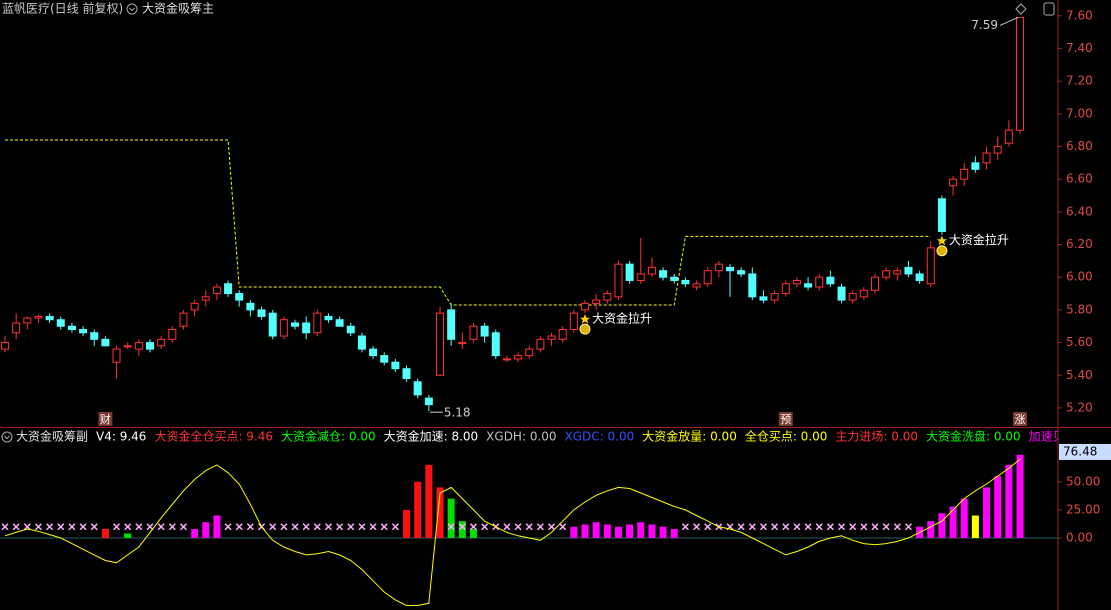 This screenshot has width=1111, height=610. I want to click on high-pointer, so click(1009, 21).